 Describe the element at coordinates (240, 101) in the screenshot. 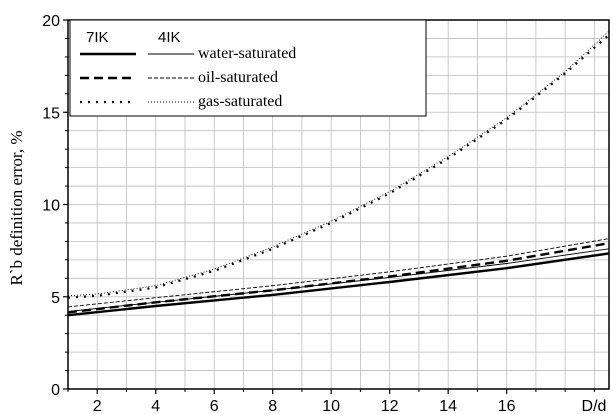

I see `legend-label-gas: gas-saturated` at that location.